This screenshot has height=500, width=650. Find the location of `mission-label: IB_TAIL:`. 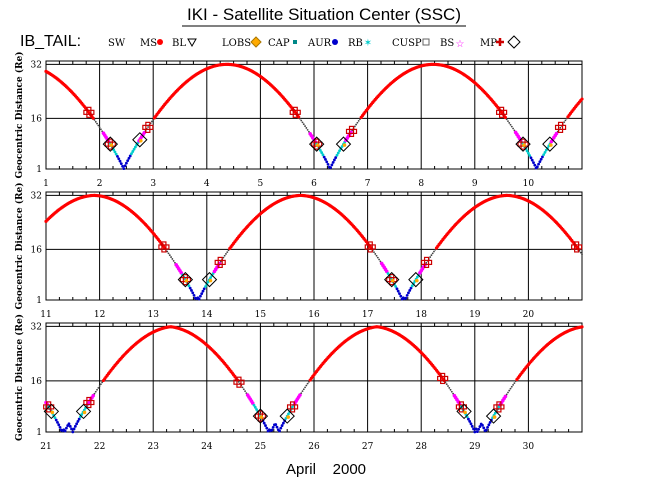

mission-label: IB_TAIL: is located at coordinates (50, 41).